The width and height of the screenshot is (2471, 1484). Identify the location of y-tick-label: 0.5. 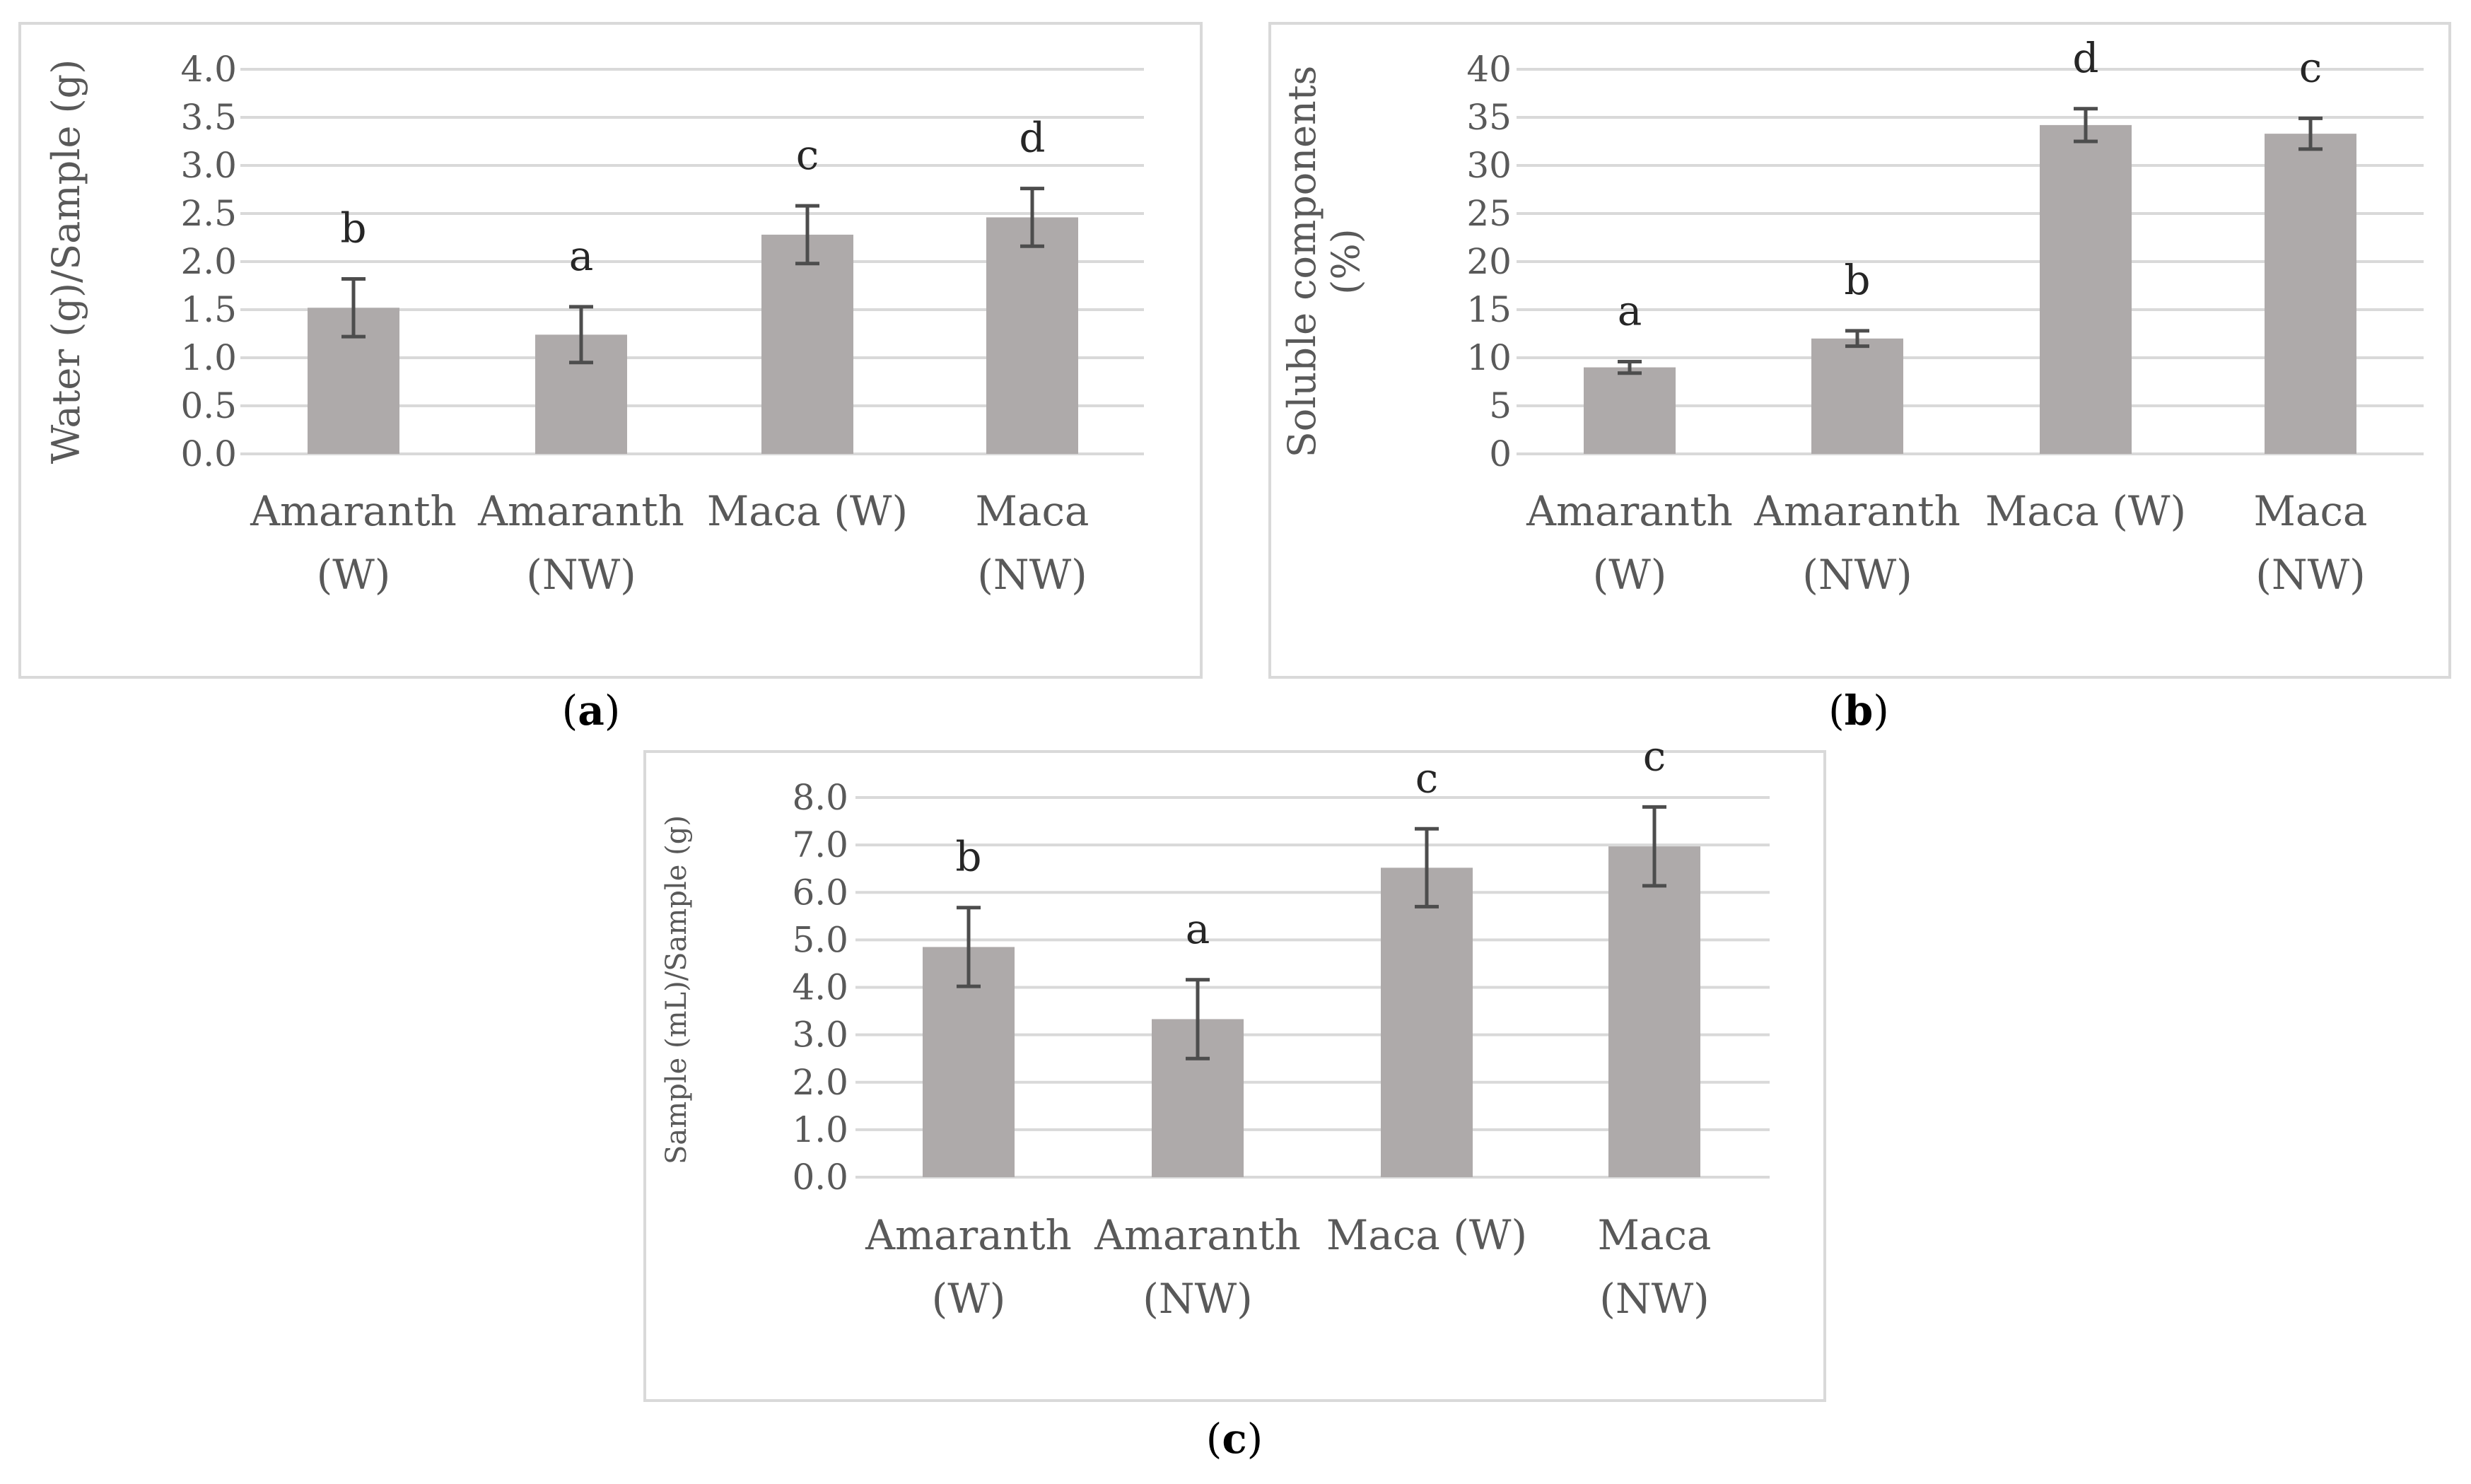
(208, 405).